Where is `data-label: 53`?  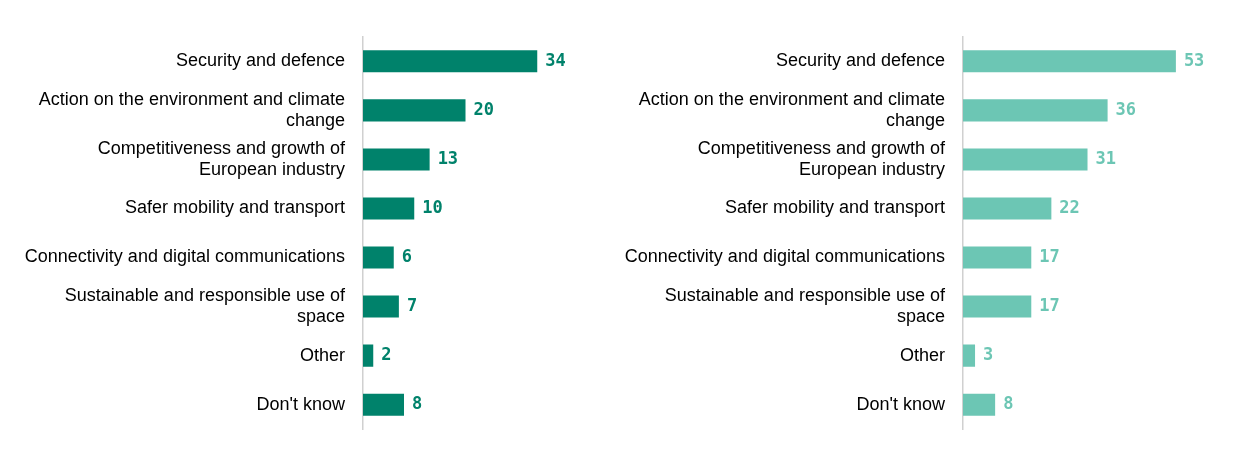 data-label: 53 is located at coordinates (1194, 59).